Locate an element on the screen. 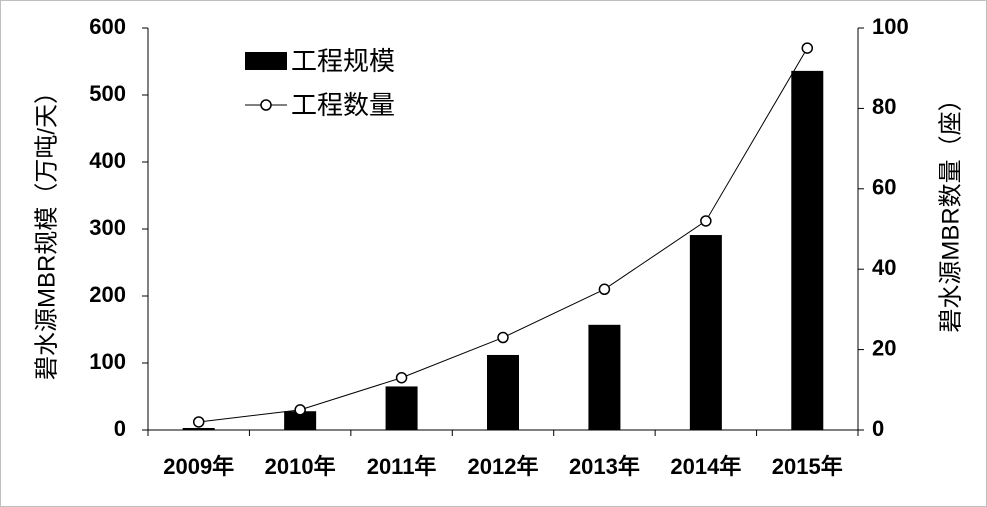 This screenshot has height=507, width=987. y2-tick-label: 60 is located at coordinates (884, 187).